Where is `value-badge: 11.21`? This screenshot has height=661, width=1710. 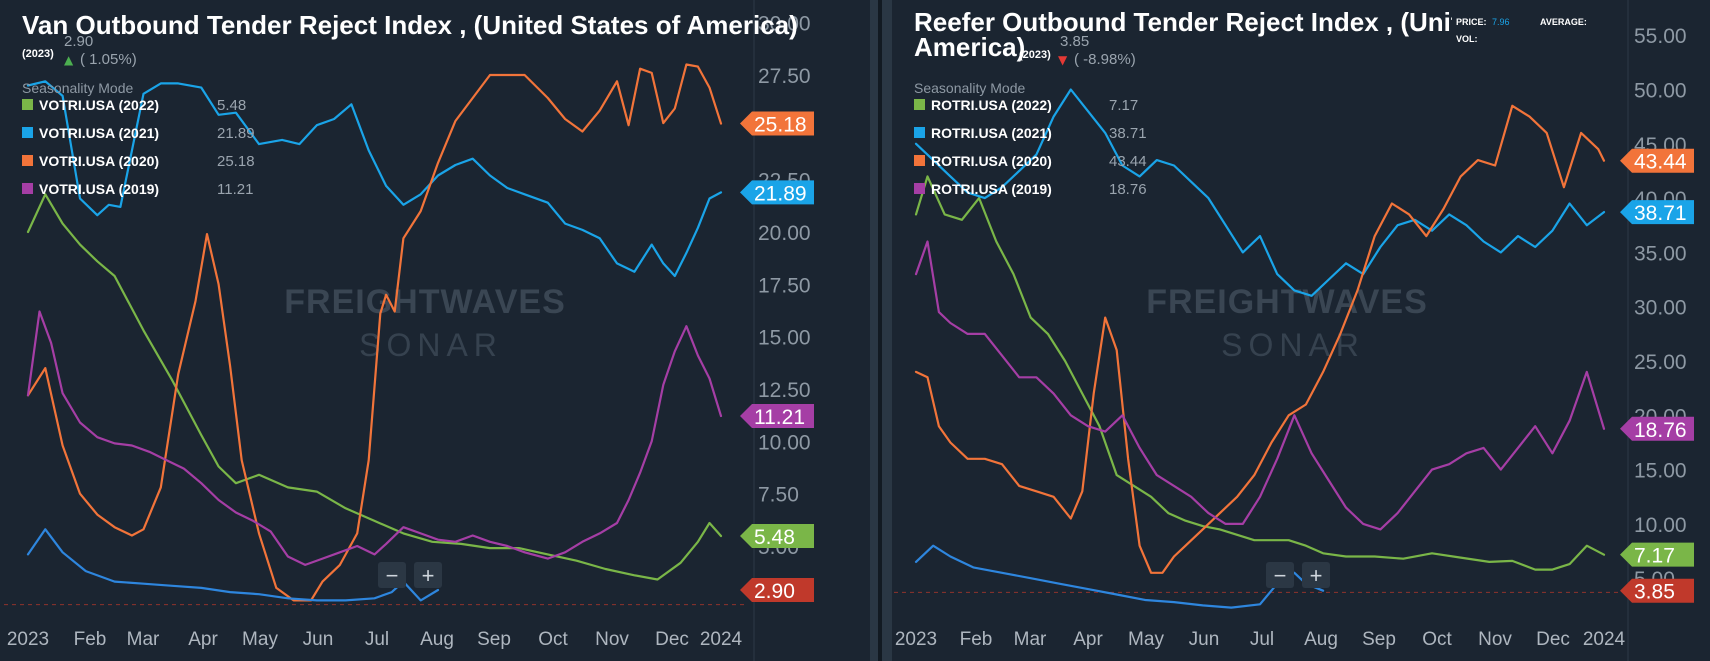 value-badge: 11.21 is located at coordinates (777, 416).